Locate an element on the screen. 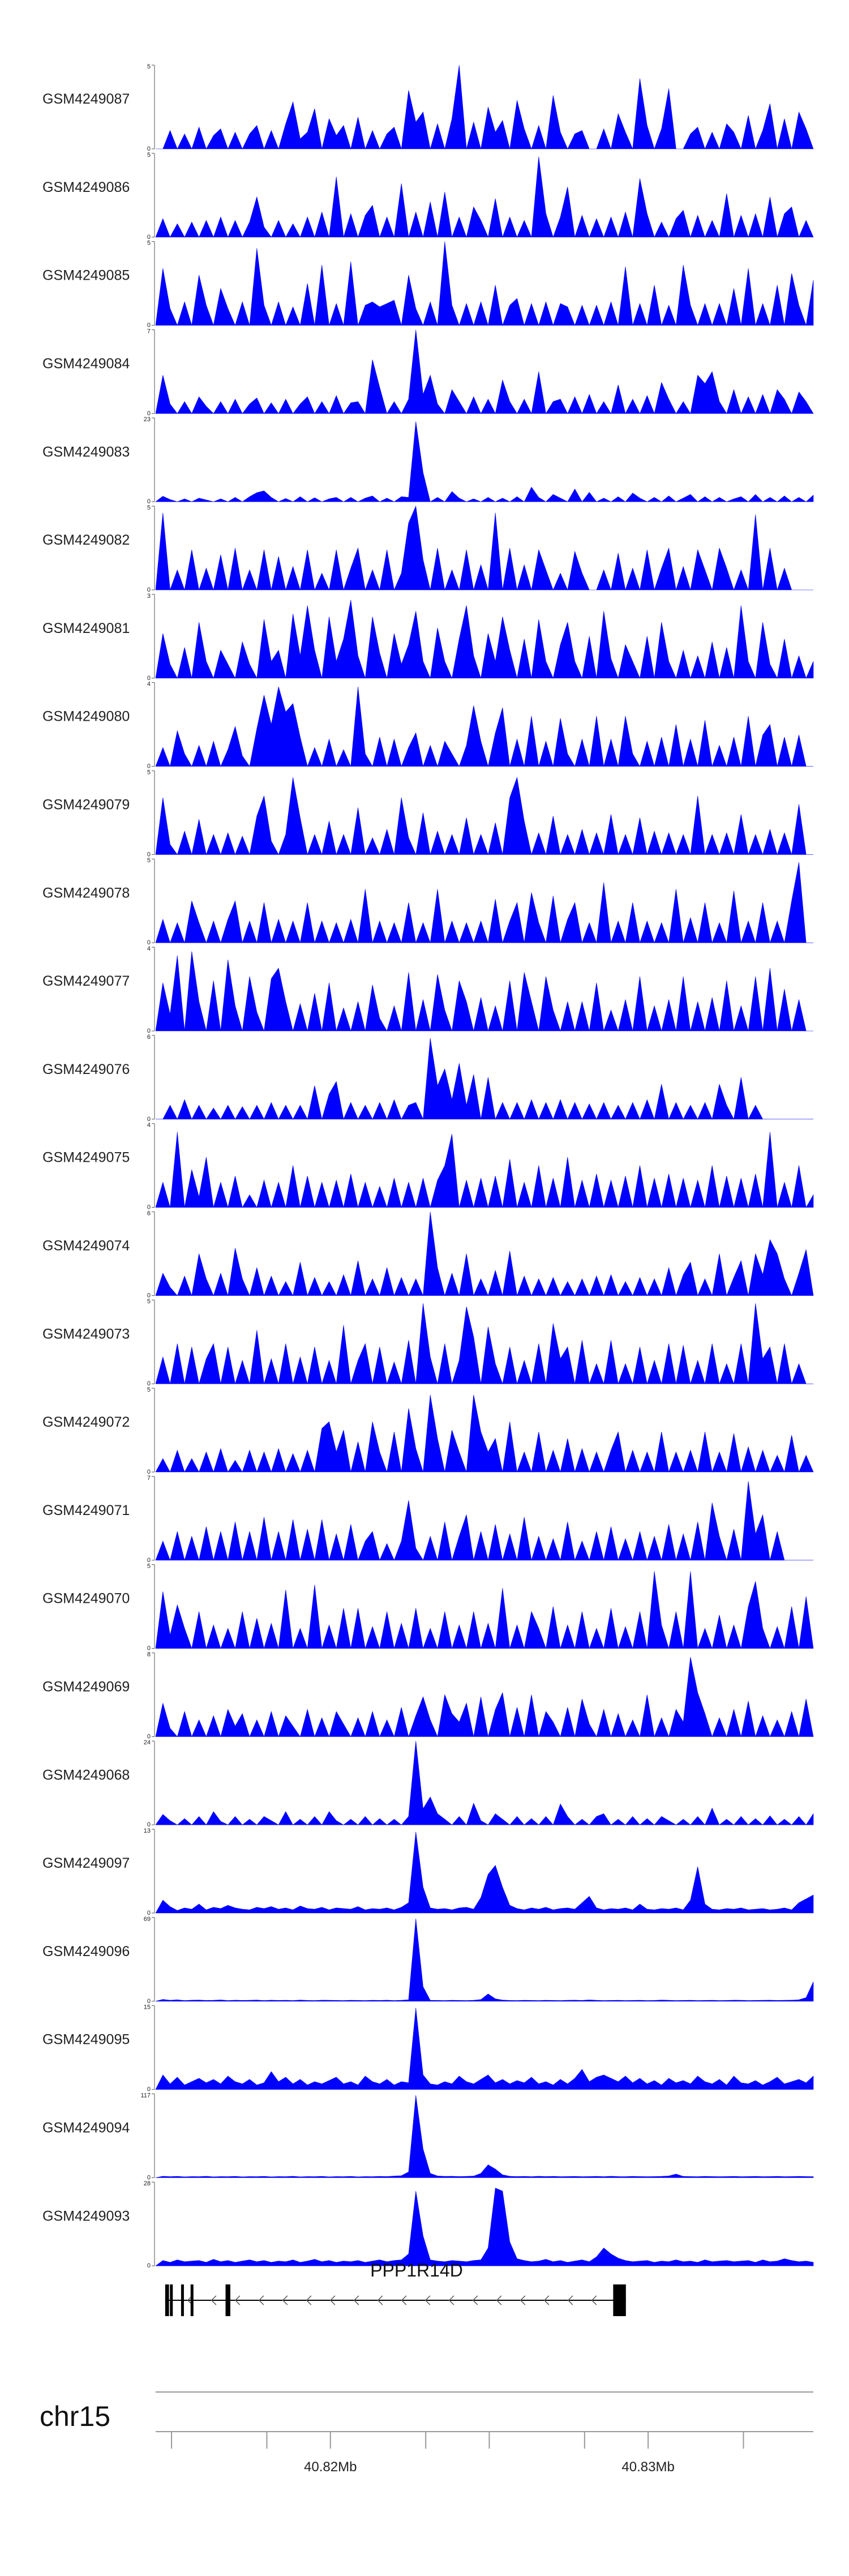 This screenshot has width=849, height=2576. y-tick-label-max: 69 is located at coordinates (147, 1919).